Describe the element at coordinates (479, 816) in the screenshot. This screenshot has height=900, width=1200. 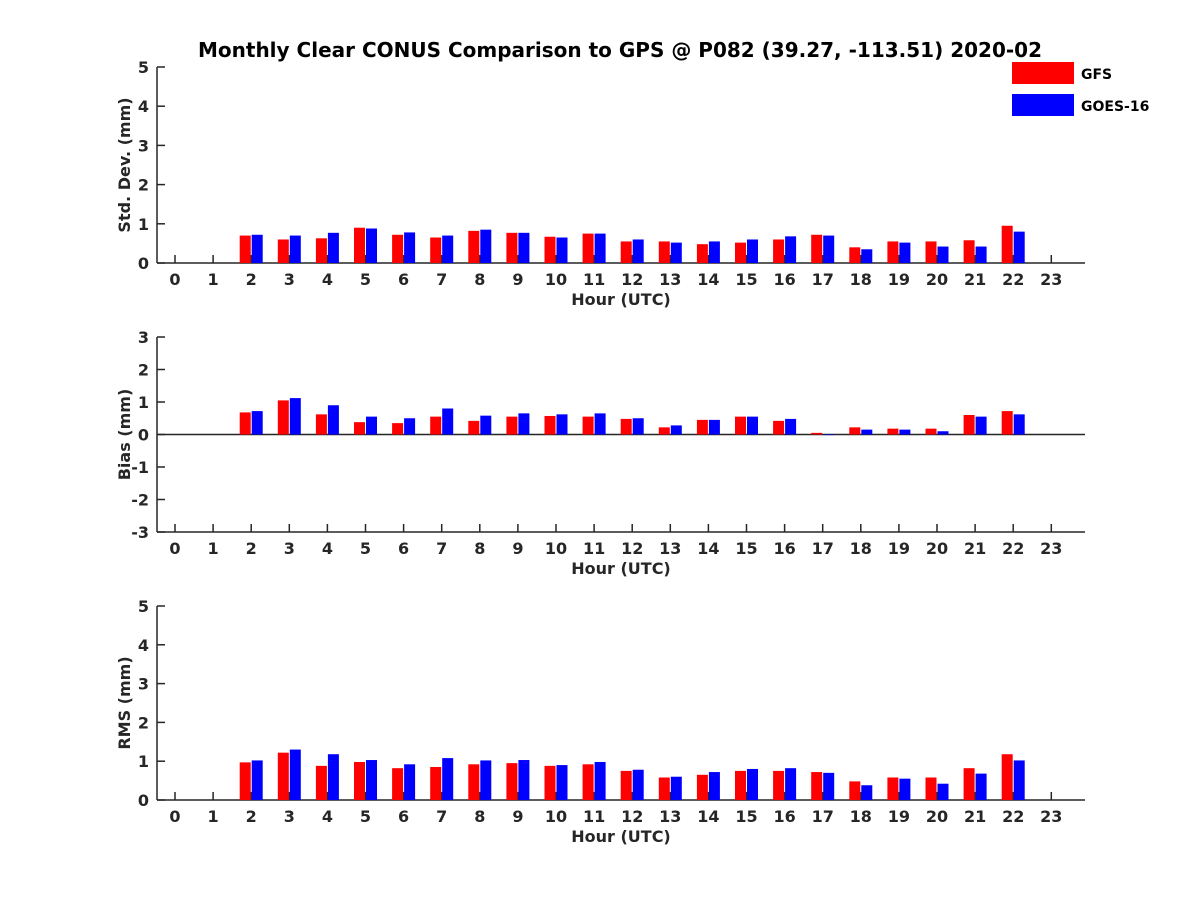
I see `rms-x-tick-label: 8` at that location.